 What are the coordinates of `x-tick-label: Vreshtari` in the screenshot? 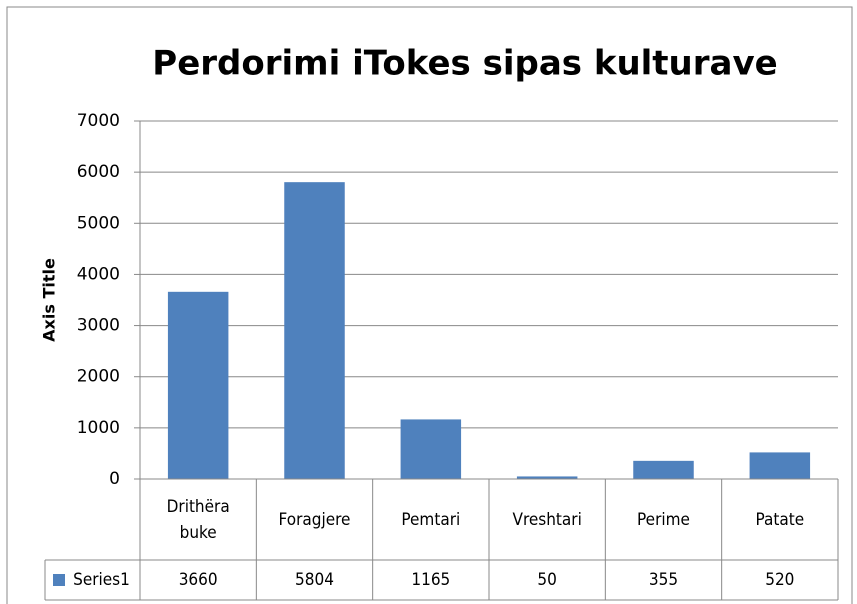 It's located at (547, 519).